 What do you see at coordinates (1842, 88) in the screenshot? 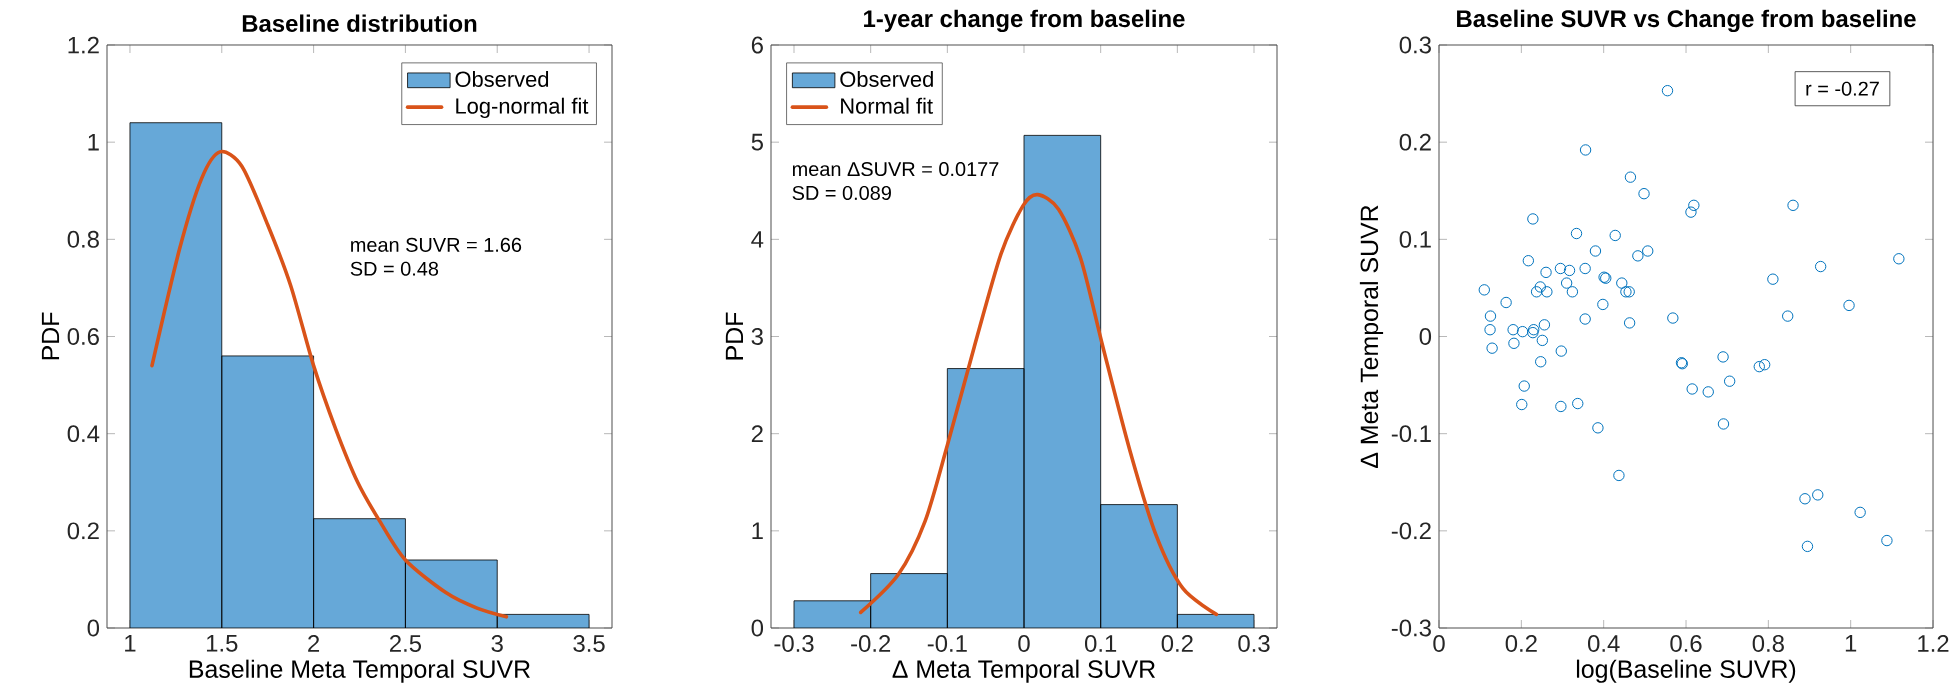
I see `annotation: r = -0.27` at bounding box center [1842, 88].